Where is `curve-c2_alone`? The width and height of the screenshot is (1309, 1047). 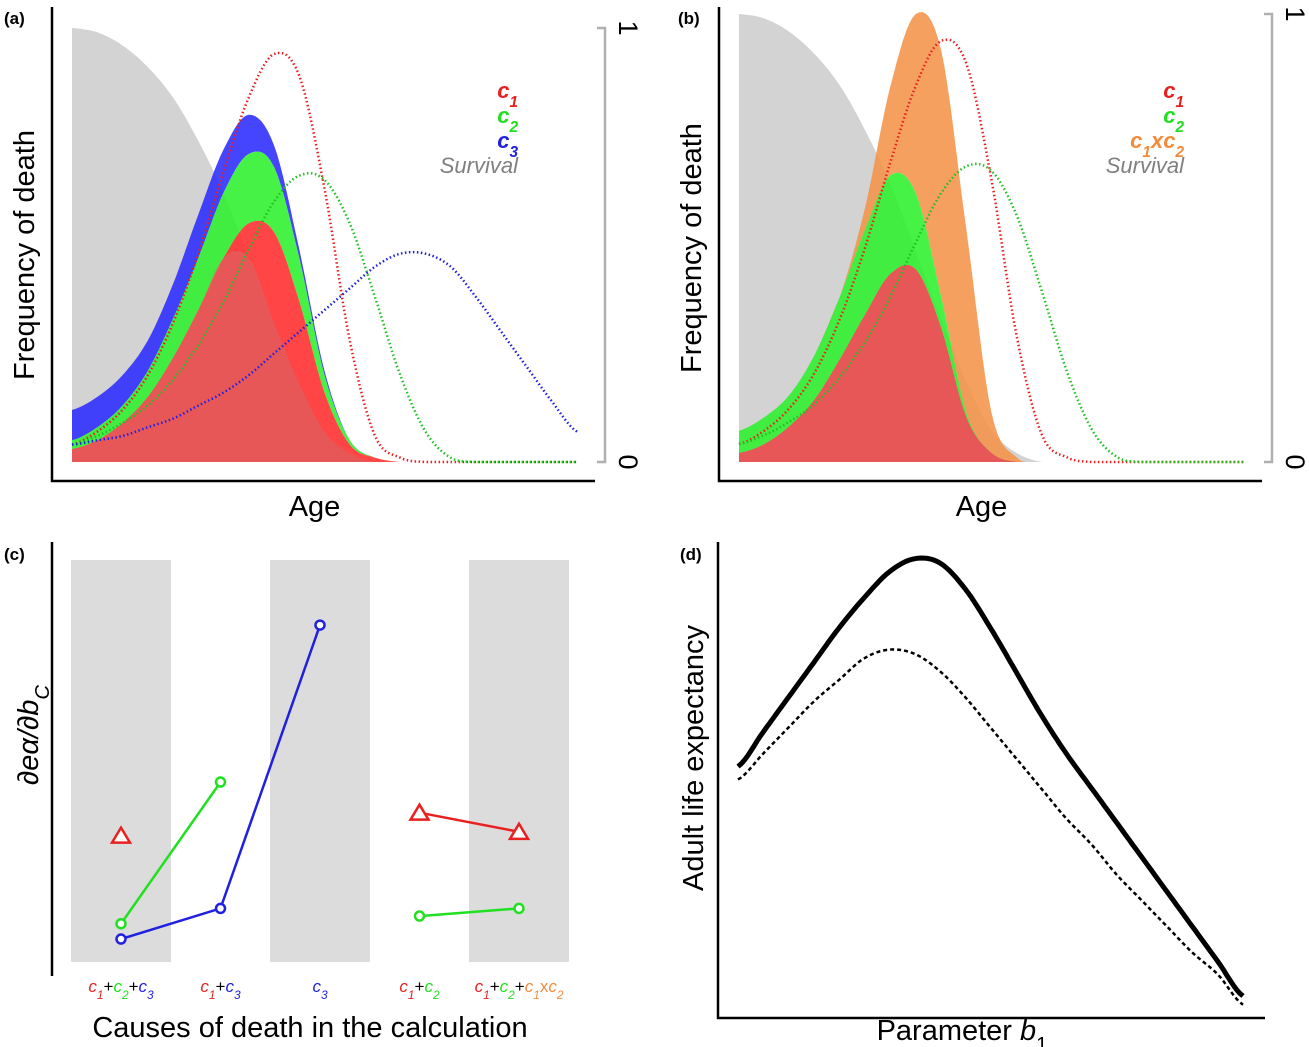 curve-c2_alone is located at coordinates (324, 317).